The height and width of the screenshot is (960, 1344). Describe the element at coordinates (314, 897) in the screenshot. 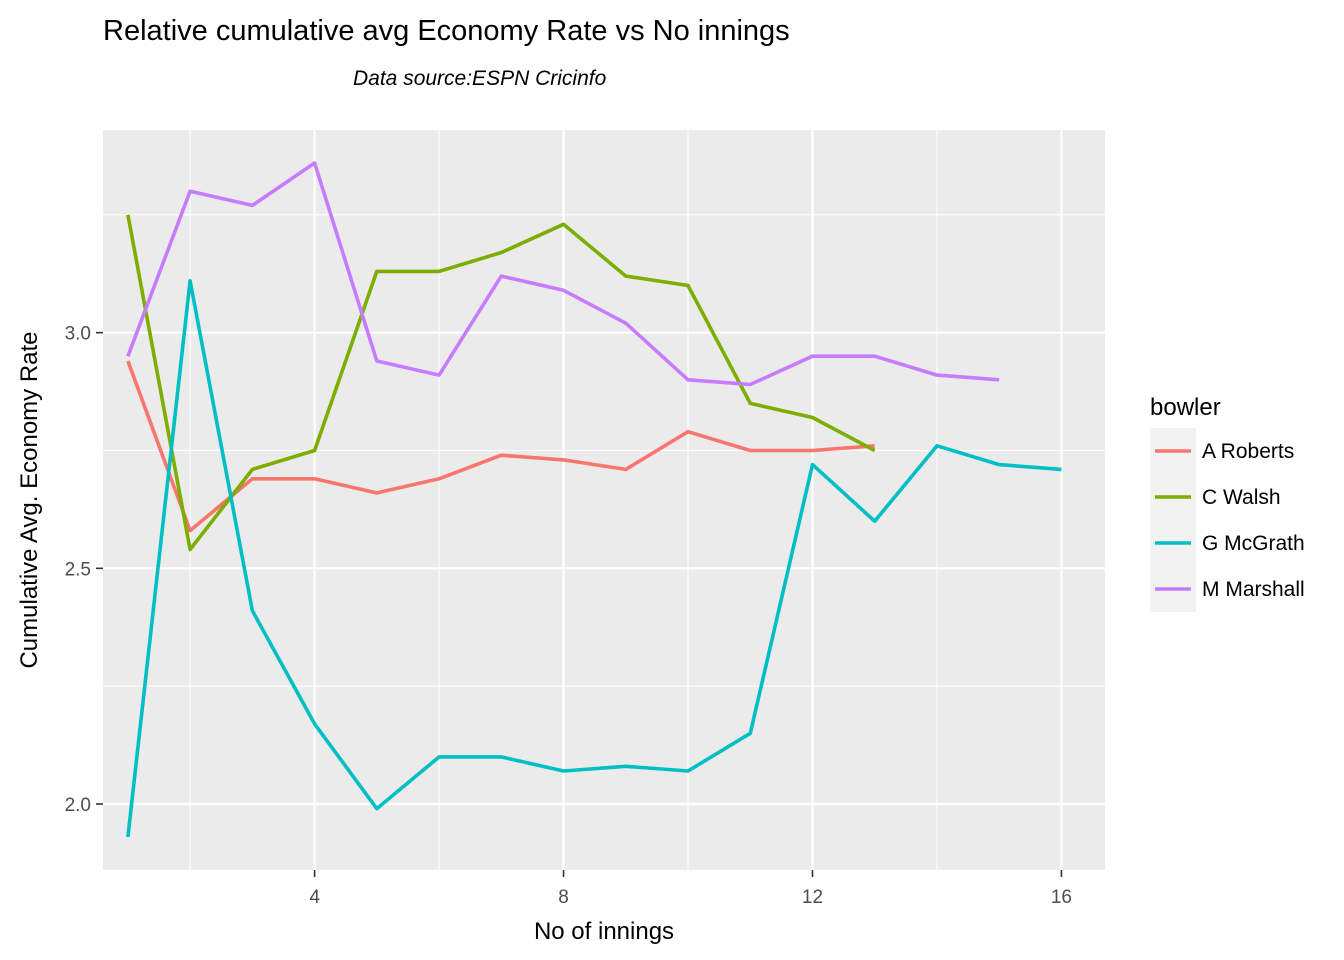

I see `x-tick-label: 4` at that location.